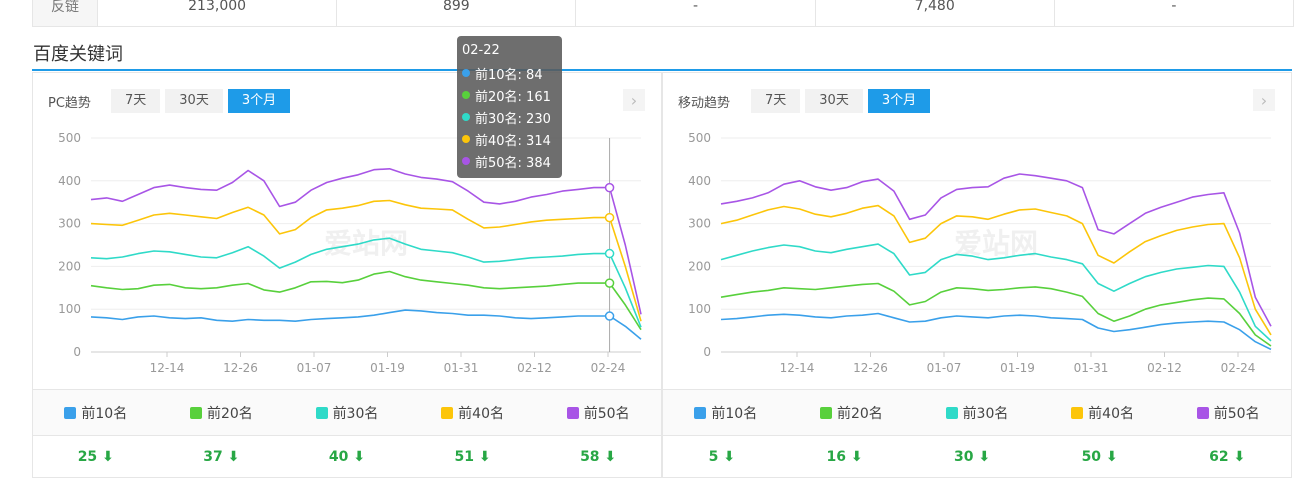 This screenshot has height=495, width=1295. Describe the element at coordinates (713, 457) in the screenshot. I see `change-value: 5` at that location.